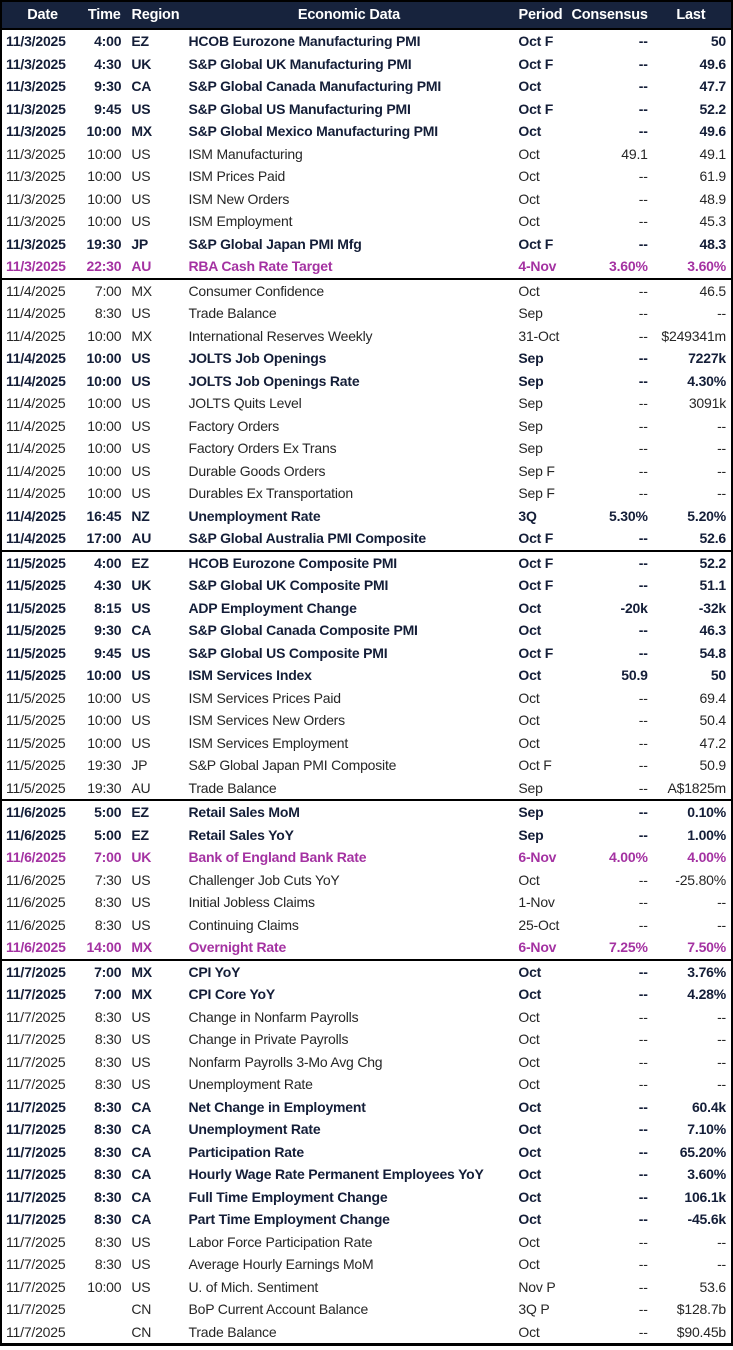 The height and width of the screenshot is (1350, 733). Describe the element at coordinates (540, 924) in the screenshot. I see `cell-period: 25-Oct` at that location.